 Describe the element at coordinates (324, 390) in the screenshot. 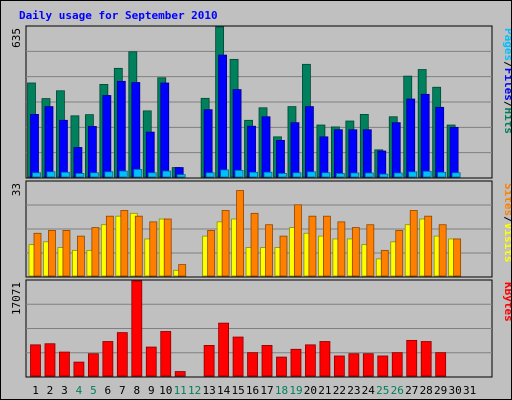

I see `x-tick-label: 21` at that location.